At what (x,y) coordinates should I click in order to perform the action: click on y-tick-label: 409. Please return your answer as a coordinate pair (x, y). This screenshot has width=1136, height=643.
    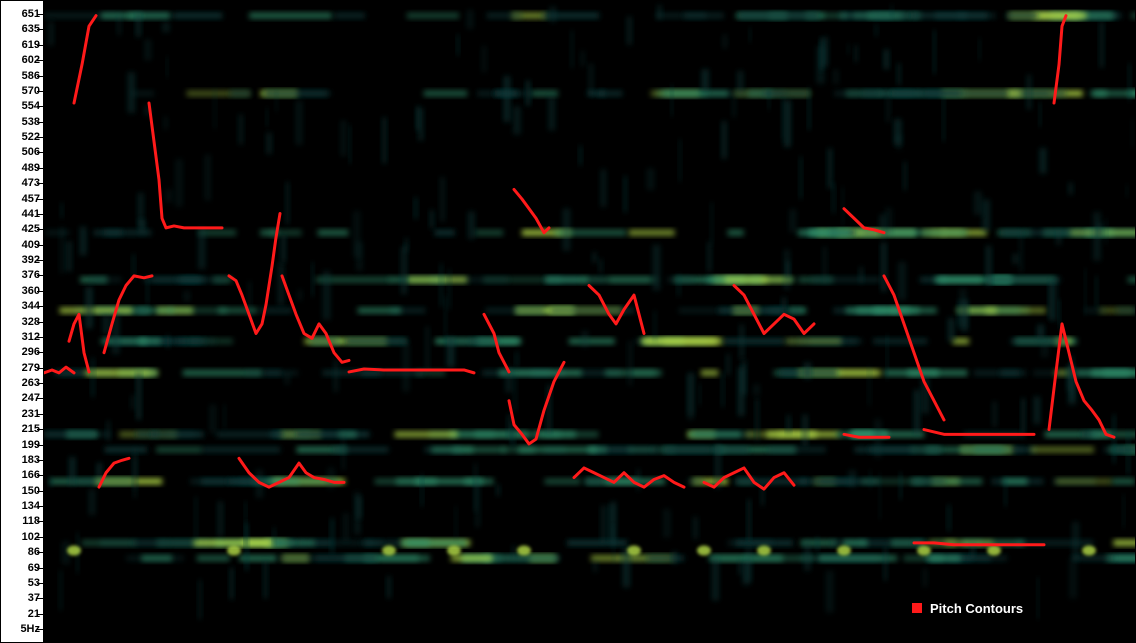
    Looking at the image, I should click on (30, 244).